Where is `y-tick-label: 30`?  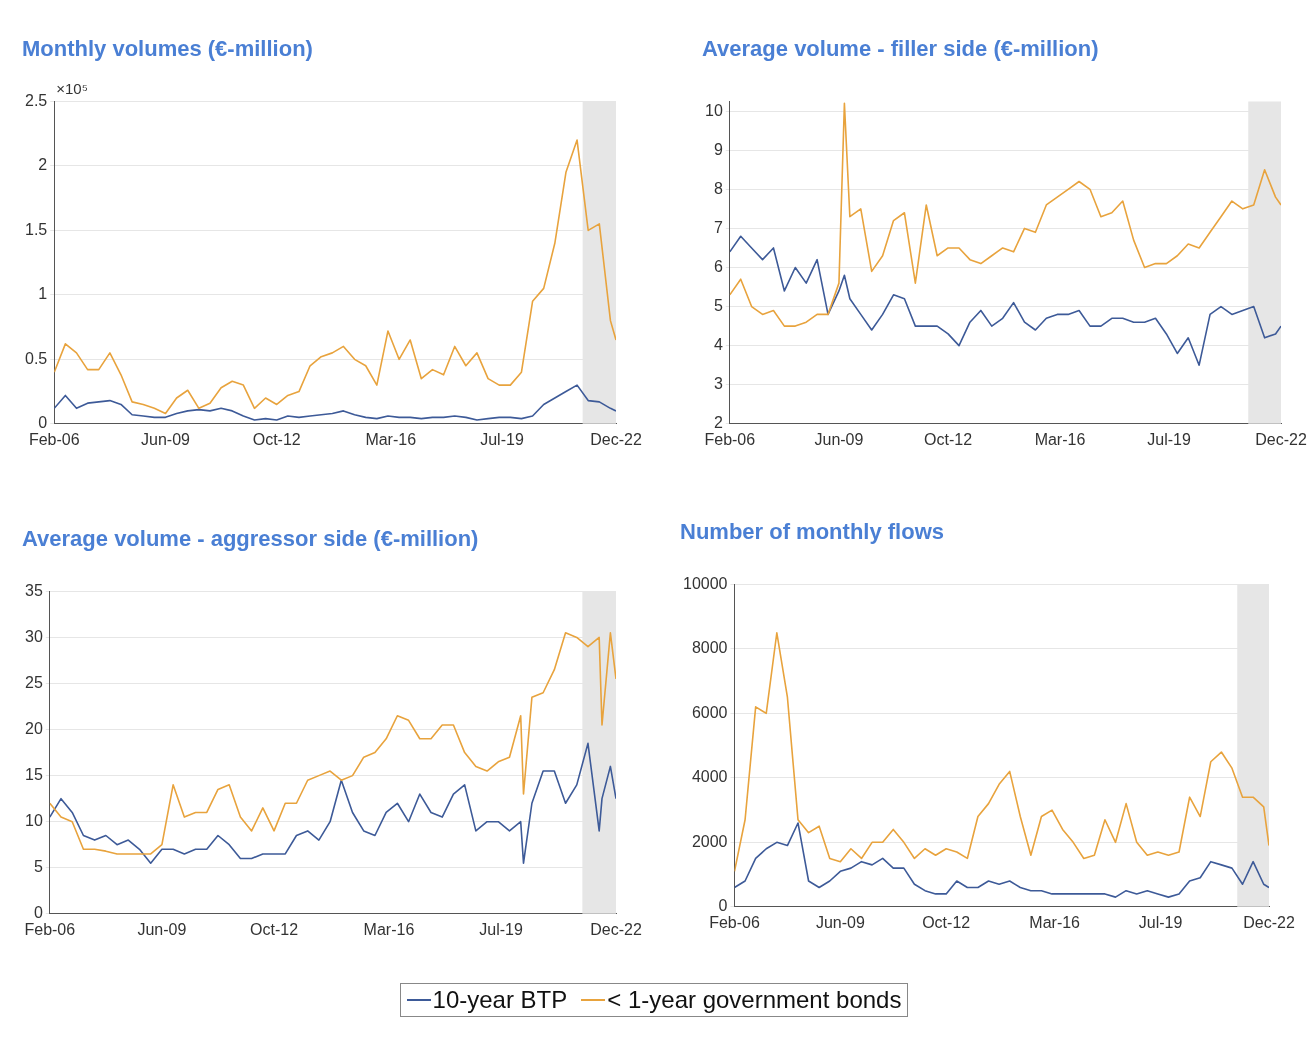 y-tick-label: 30 is located at coordinates (34, 636).